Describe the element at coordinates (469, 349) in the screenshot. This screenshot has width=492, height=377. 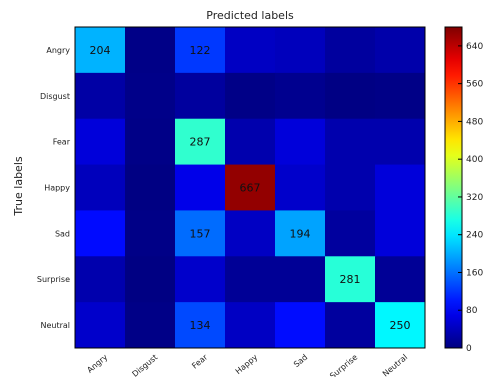
I see `colorbar-tick-label: 0` at that location.